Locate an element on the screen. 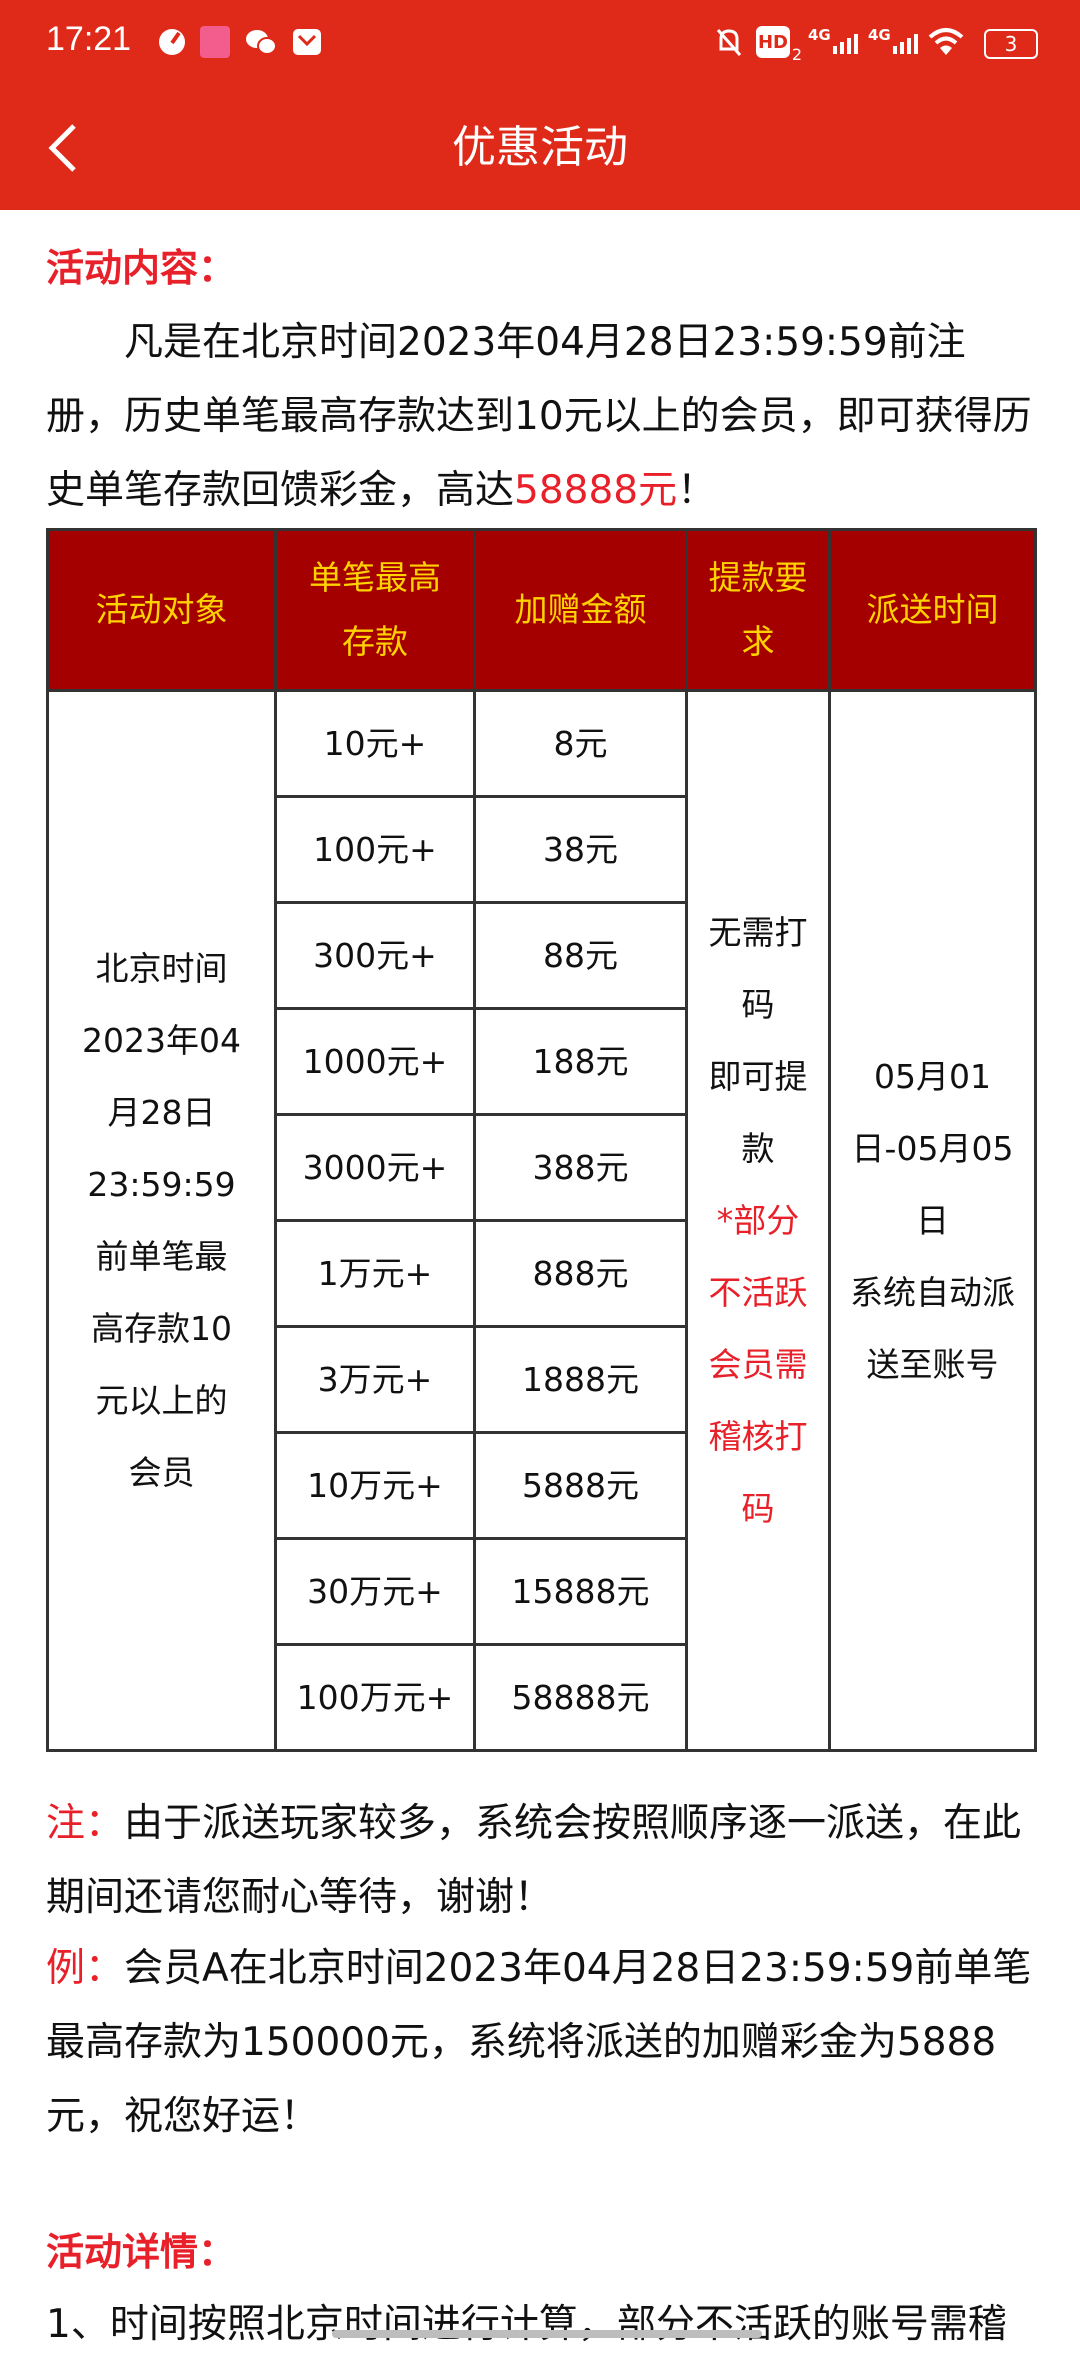 This screenshot has height=2362, width=1080. table-row: 100元+ 38元 is located at coordinates (542, 849).